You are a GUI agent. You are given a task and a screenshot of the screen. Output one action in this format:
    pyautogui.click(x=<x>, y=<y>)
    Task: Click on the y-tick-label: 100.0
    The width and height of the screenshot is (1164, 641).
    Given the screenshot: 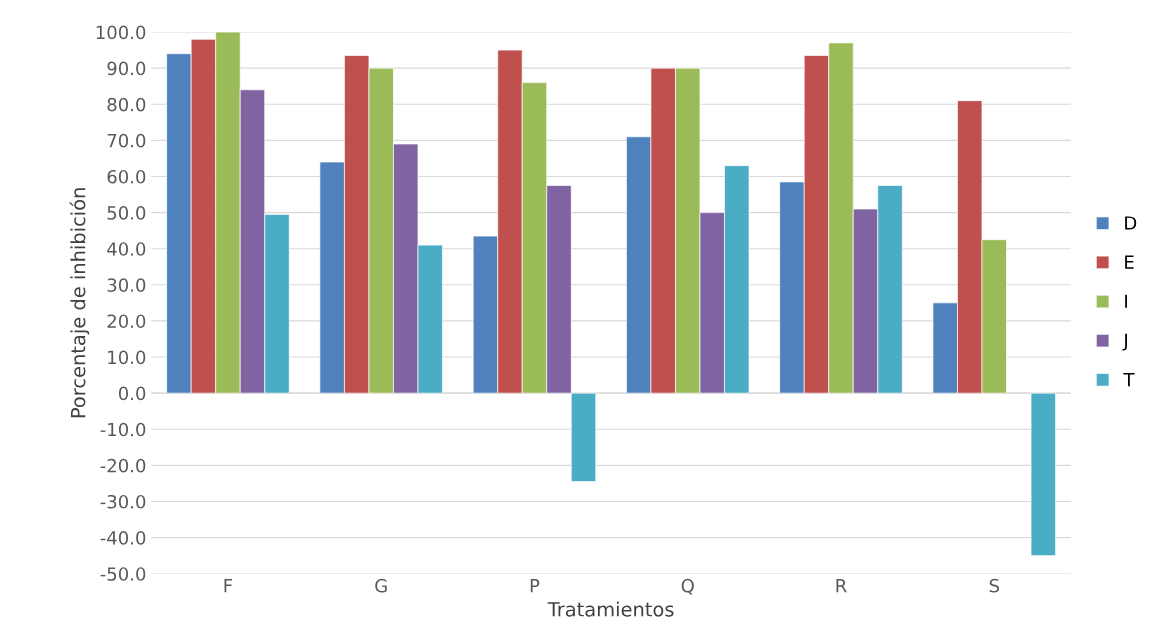 What is the action you would take?
    pyautogui.click(x=121, y=32)
    